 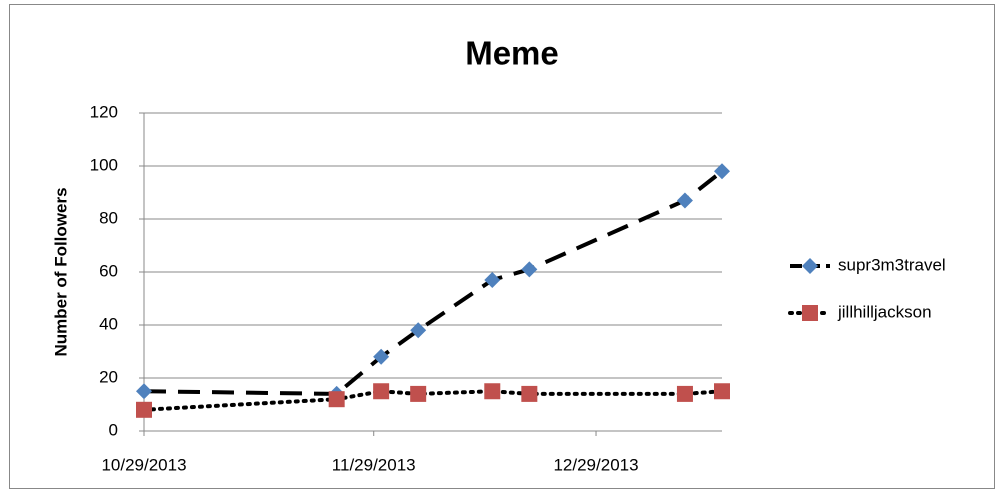 I want to click on y-tick-label: 20, so click(x=108, y=376).